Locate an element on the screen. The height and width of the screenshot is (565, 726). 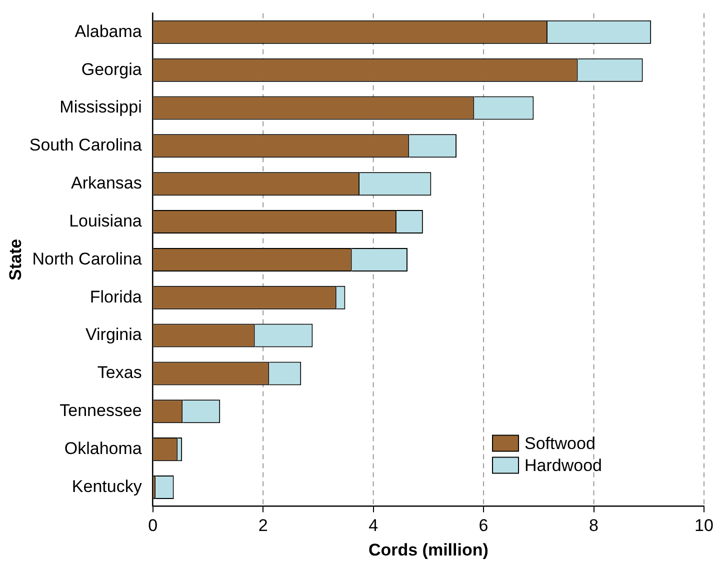
y-axis-title: State is located at coordinates (15, 259).